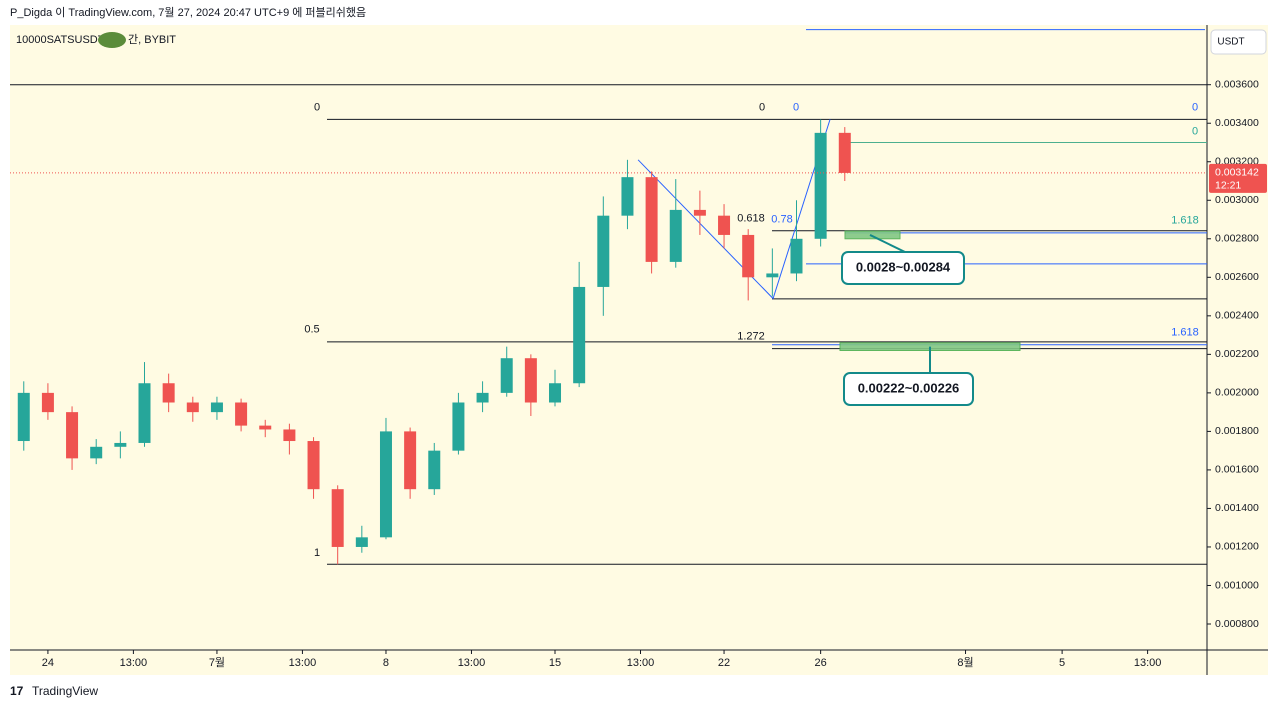  Describe the element at coordinates (1237, 547) in the screenshot. I see `y-tick-label: 0.001200` at that location.